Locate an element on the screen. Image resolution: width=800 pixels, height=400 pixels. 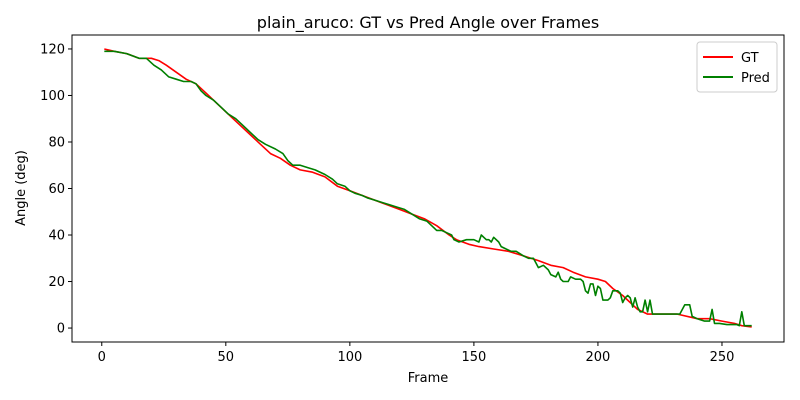
x-tick-label: 200 is located at coordinates (598, 357).